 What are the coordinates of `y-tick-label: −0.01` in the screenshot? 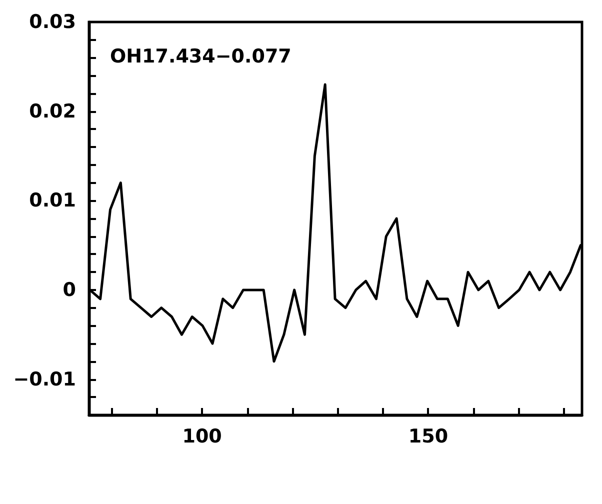 It's located at (44, 379).